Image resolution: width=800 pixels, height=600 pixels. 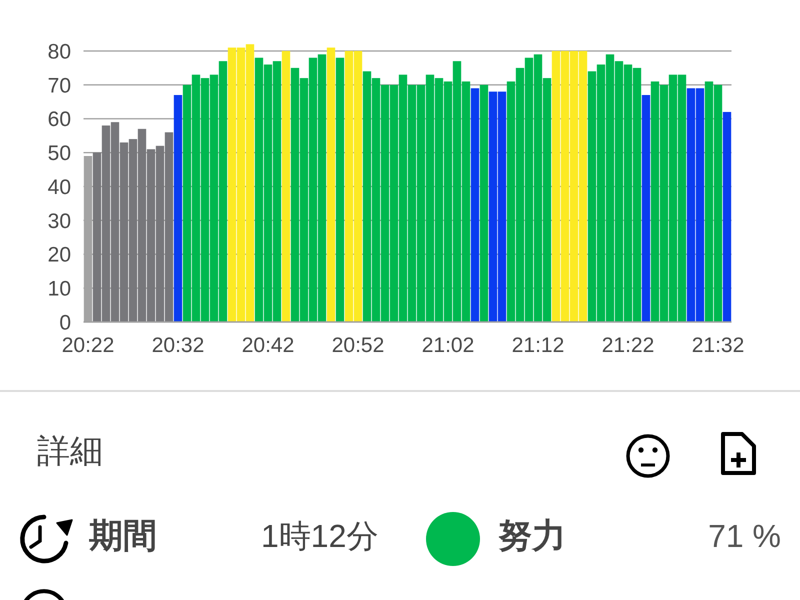 I want to click on y-tick-label: 30, so click(x=59, y=221).